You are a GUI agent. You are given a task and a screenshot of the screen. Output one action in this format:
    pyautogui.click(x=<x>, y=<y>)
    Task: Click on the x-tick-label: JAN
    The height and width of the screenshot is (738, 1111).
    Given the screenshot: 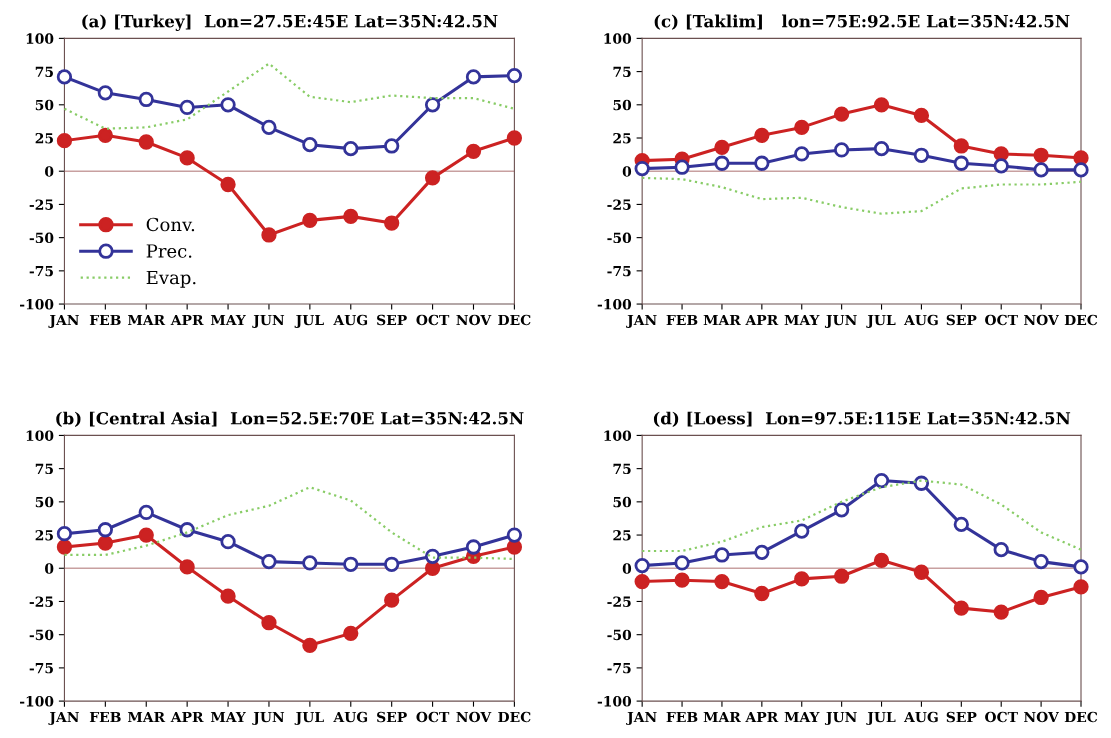 What is the action you would take?
    pyautogui.click(x=63, y=321)
    